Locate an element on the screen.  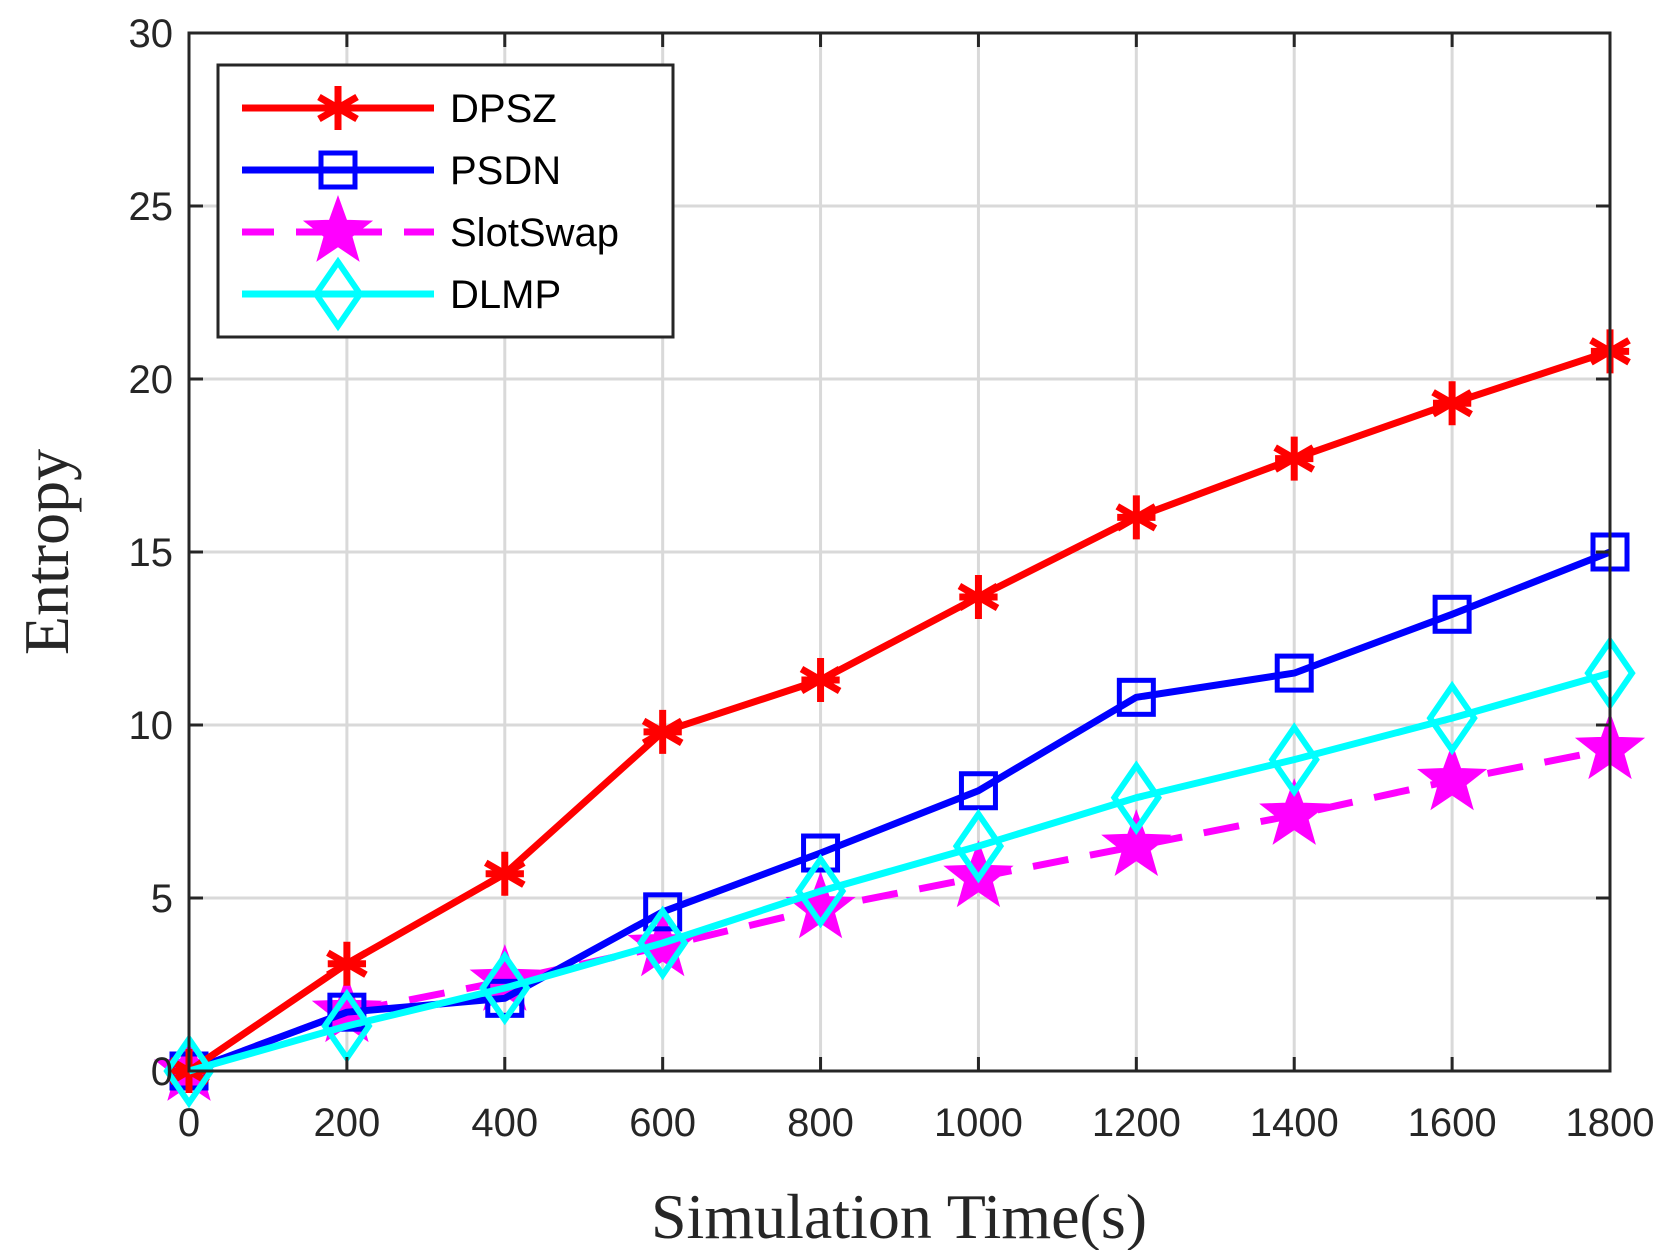
legend-label: DPSZ is located at coordinates (503, 109).